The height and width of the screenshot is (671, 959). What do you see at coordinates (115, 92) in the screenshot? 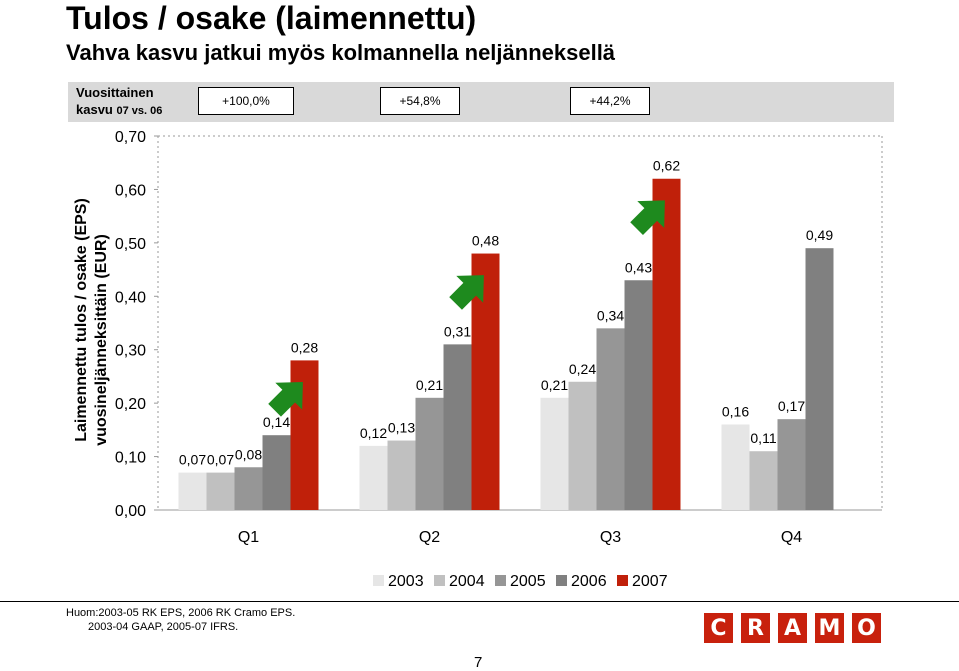
I see `growth-label-line1: Vuosittainen` at bounding box center [115, 92].